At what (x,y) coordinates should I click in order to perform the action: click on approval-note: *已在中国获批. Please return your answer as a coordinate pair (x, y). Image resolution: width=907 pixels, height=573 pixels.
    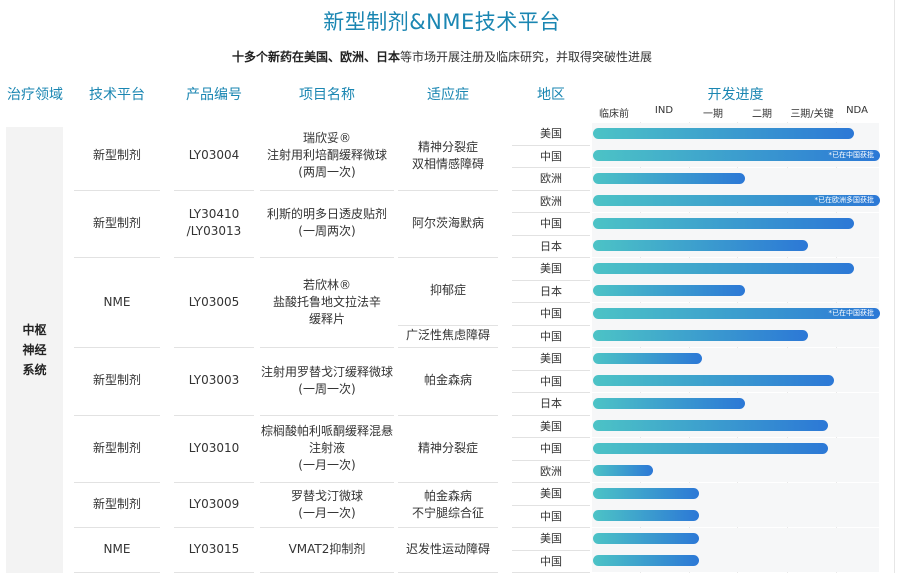
    Looking at the image, I should click on (851, 155).